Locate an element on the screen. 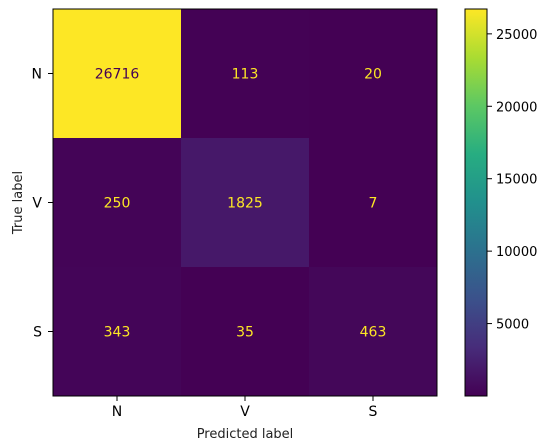 This screenshot has height=446, width=550. colorbar-ticks: 5000 10000 15000 20000 25000 is located at coordinates (512, 180).